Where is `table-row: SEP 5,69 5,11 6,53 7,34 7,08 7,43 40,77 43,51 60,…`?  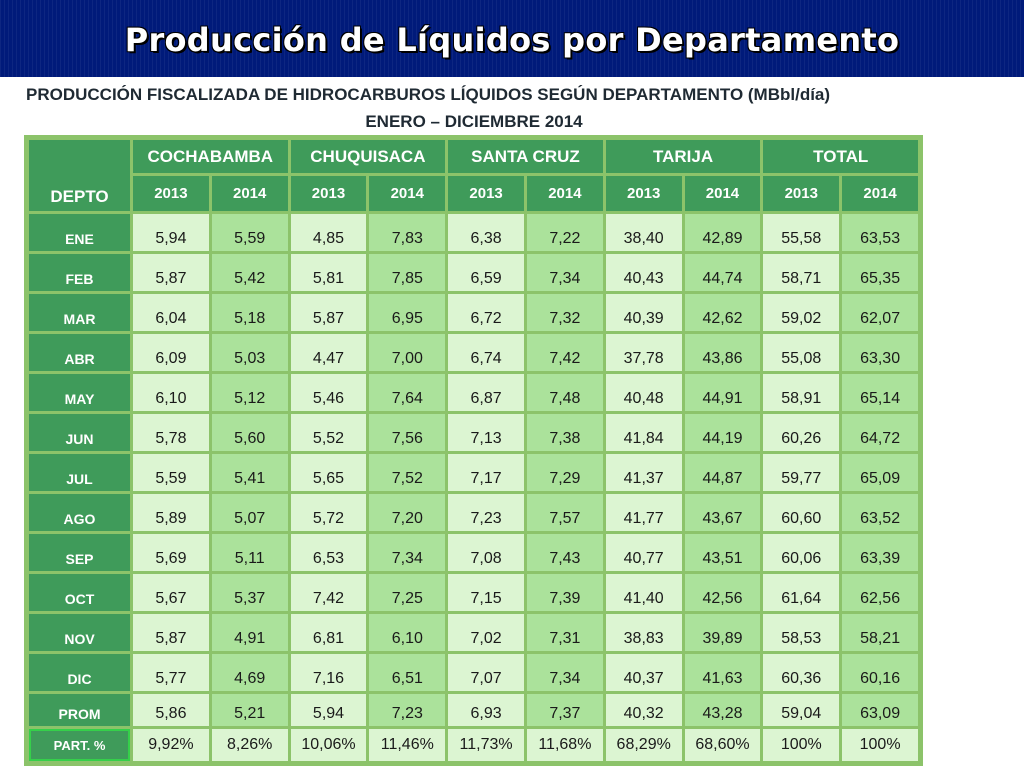
table-row: SEP 5,69 5,11 6,53 7,34 7,08 7,43 40,77 43,51 60,… is located at coordinates (473, 552).